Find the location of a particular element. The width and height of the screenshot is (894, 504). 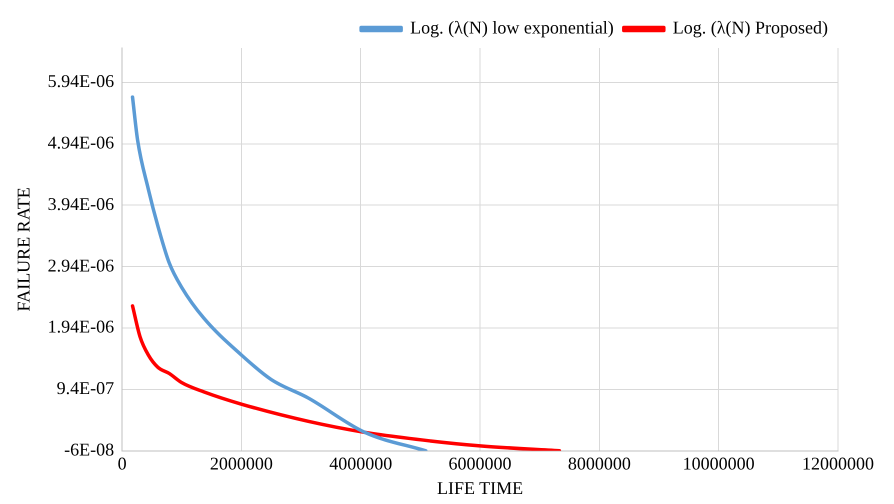

x-tick-label: 2000000 is located at coordinates (241, 463).